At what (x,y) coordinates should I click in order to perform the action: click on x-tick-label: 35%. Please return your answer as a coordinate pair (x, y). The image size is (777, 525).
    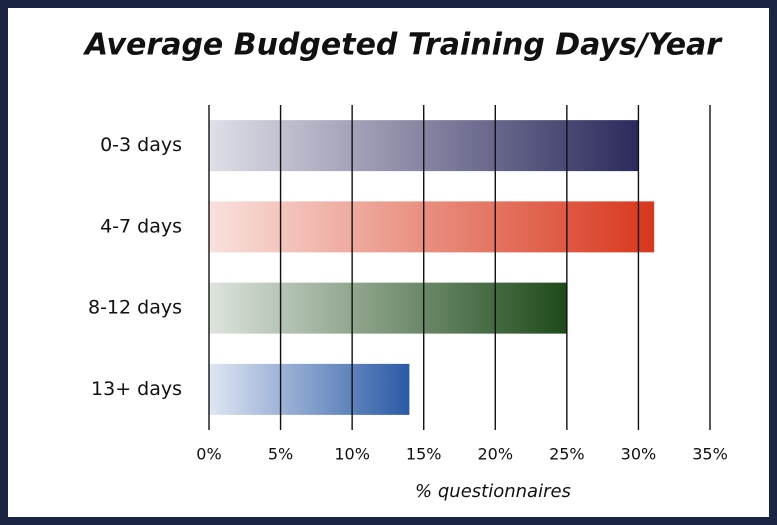
    Looking at the image, I should click on (710, 454).